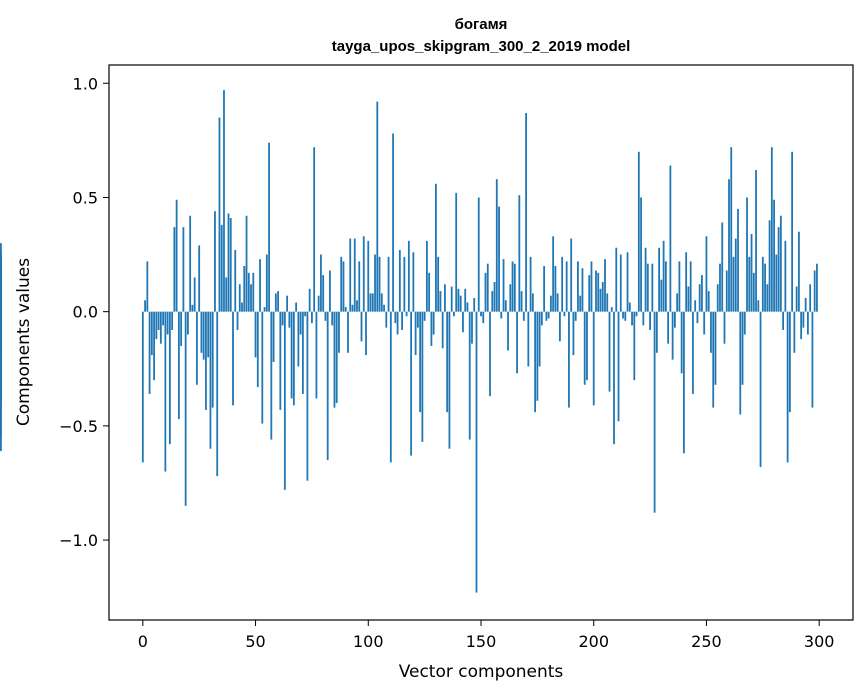 This screenshot has height=696, width=867. What do you see at coordinates (481, 641) in the screenshot?
I see `x-tick-label: 150` at bounding box center [481, 641].